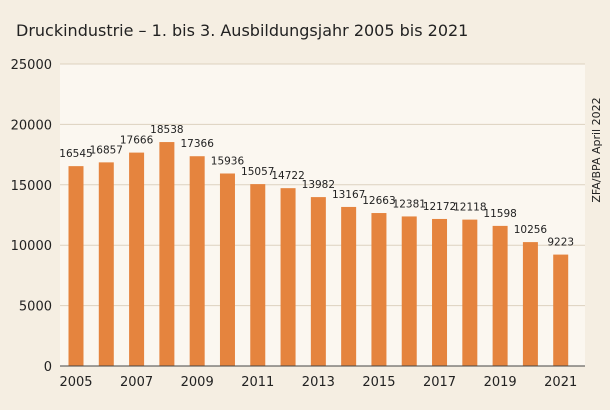 The width and height of the screenshot is (610, 410). Describe the element at coordinates (439, 207) in the screenshot. I see `data-label-2017: 12172` at that location.